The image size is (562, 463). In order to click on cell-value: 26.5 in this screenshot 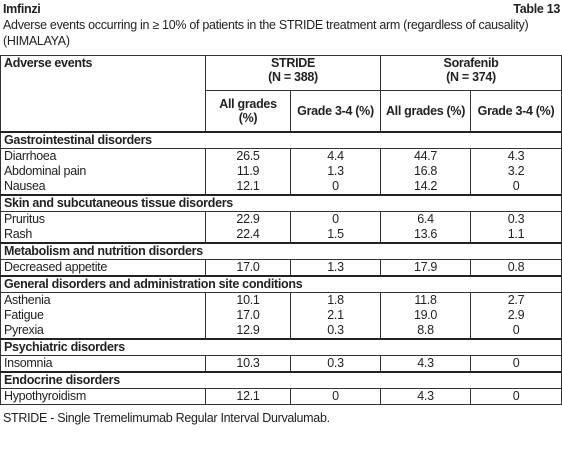, I will do `click(248, 156)`.